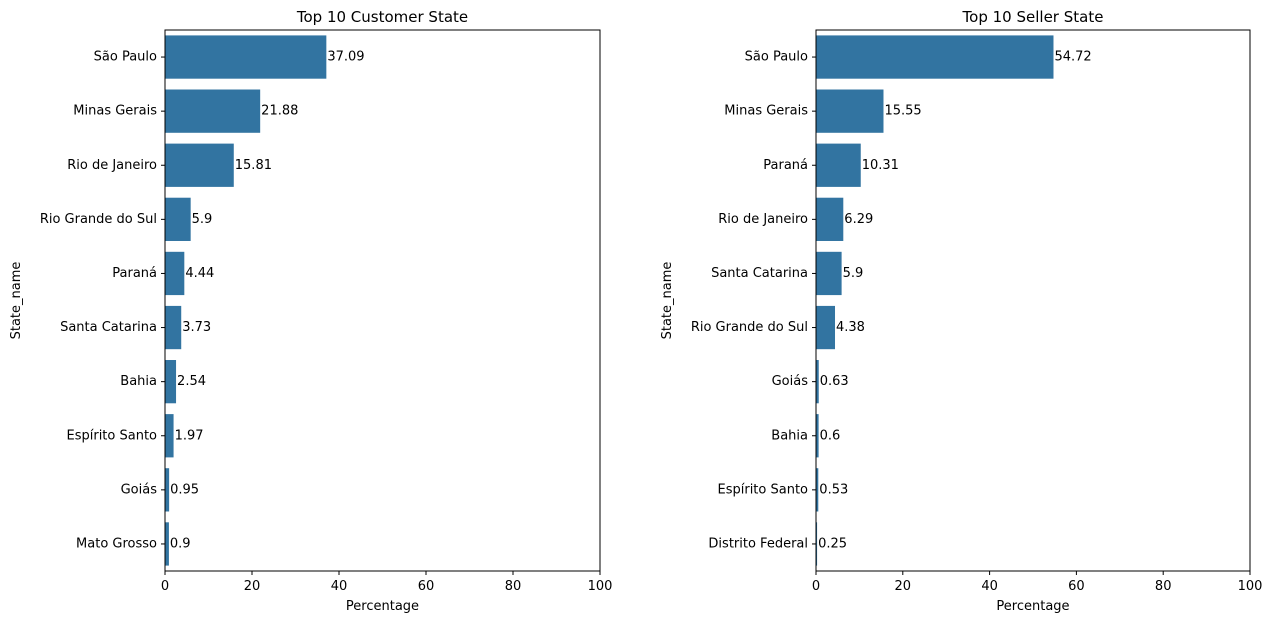 This screenshot has height=622, width=1272. Describe the element at coordinates (180, 543) in the screenshot. I see `data-label: 0.9` at that location.